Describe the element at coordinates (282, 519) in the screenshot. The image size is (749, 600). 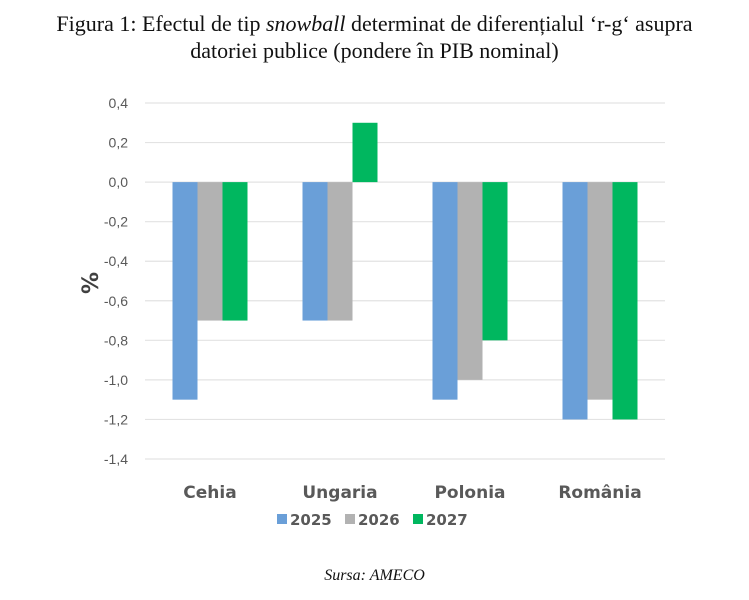
I see `legend-swatch-2025` at that location.